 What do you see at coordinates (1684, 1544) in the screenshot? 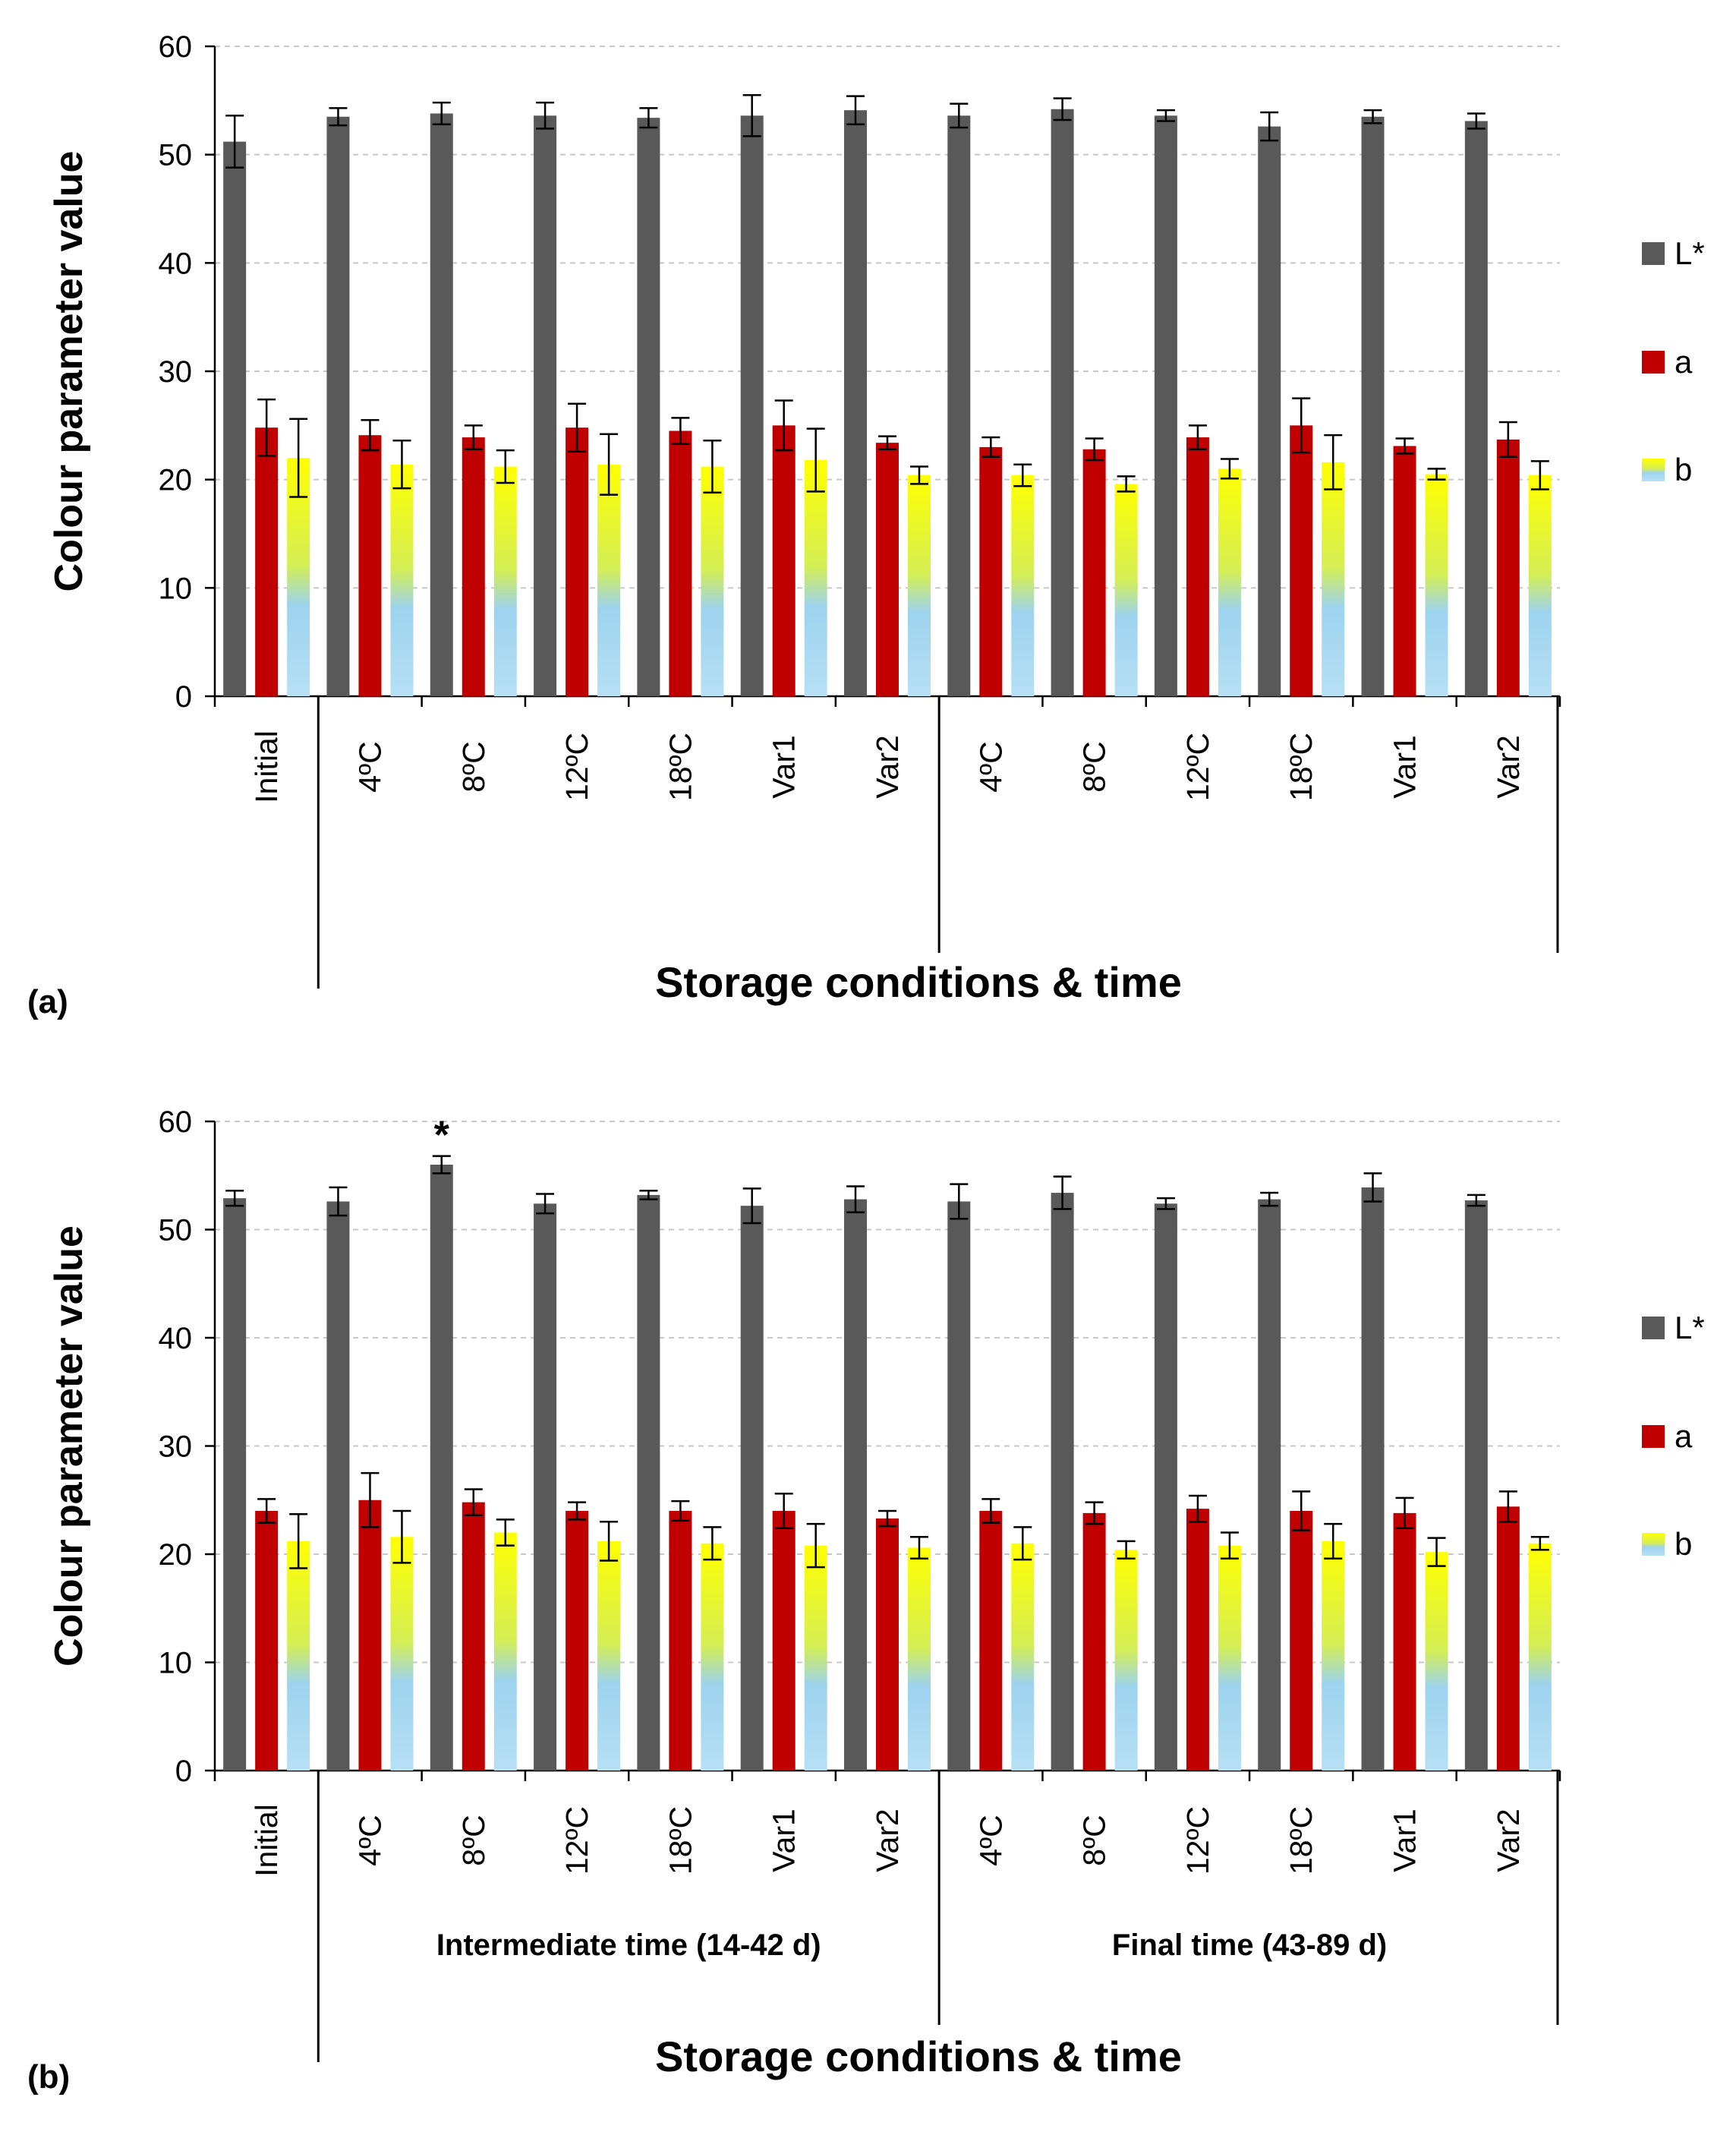
I see `legend-label-b: b` at bounding box center [1684, 1544].